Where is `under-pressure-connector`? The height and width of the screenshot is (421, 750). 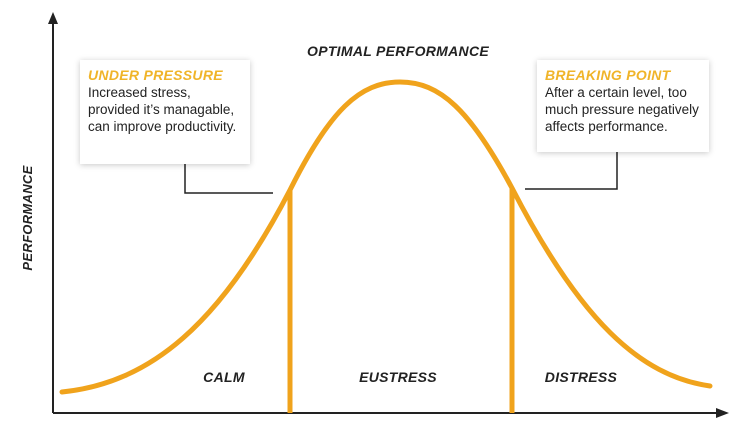
under-pressure-connector is located at coordinates (228, 179).